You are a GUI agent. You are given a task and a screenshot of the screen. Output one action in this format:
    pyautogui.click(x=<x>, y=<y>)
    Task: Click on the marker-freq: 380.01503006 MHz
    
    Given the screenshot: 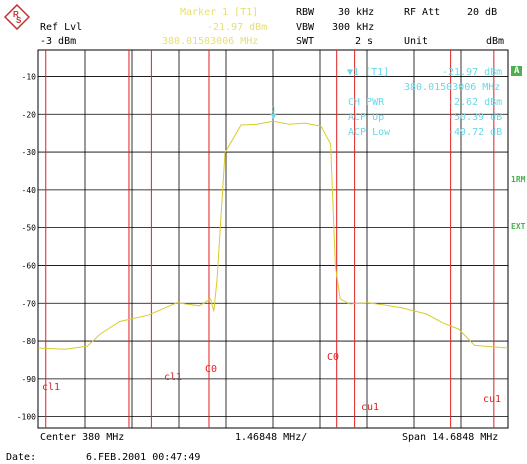 What is the action you would take?
    pyautogui.click(x=210, y=41)
    